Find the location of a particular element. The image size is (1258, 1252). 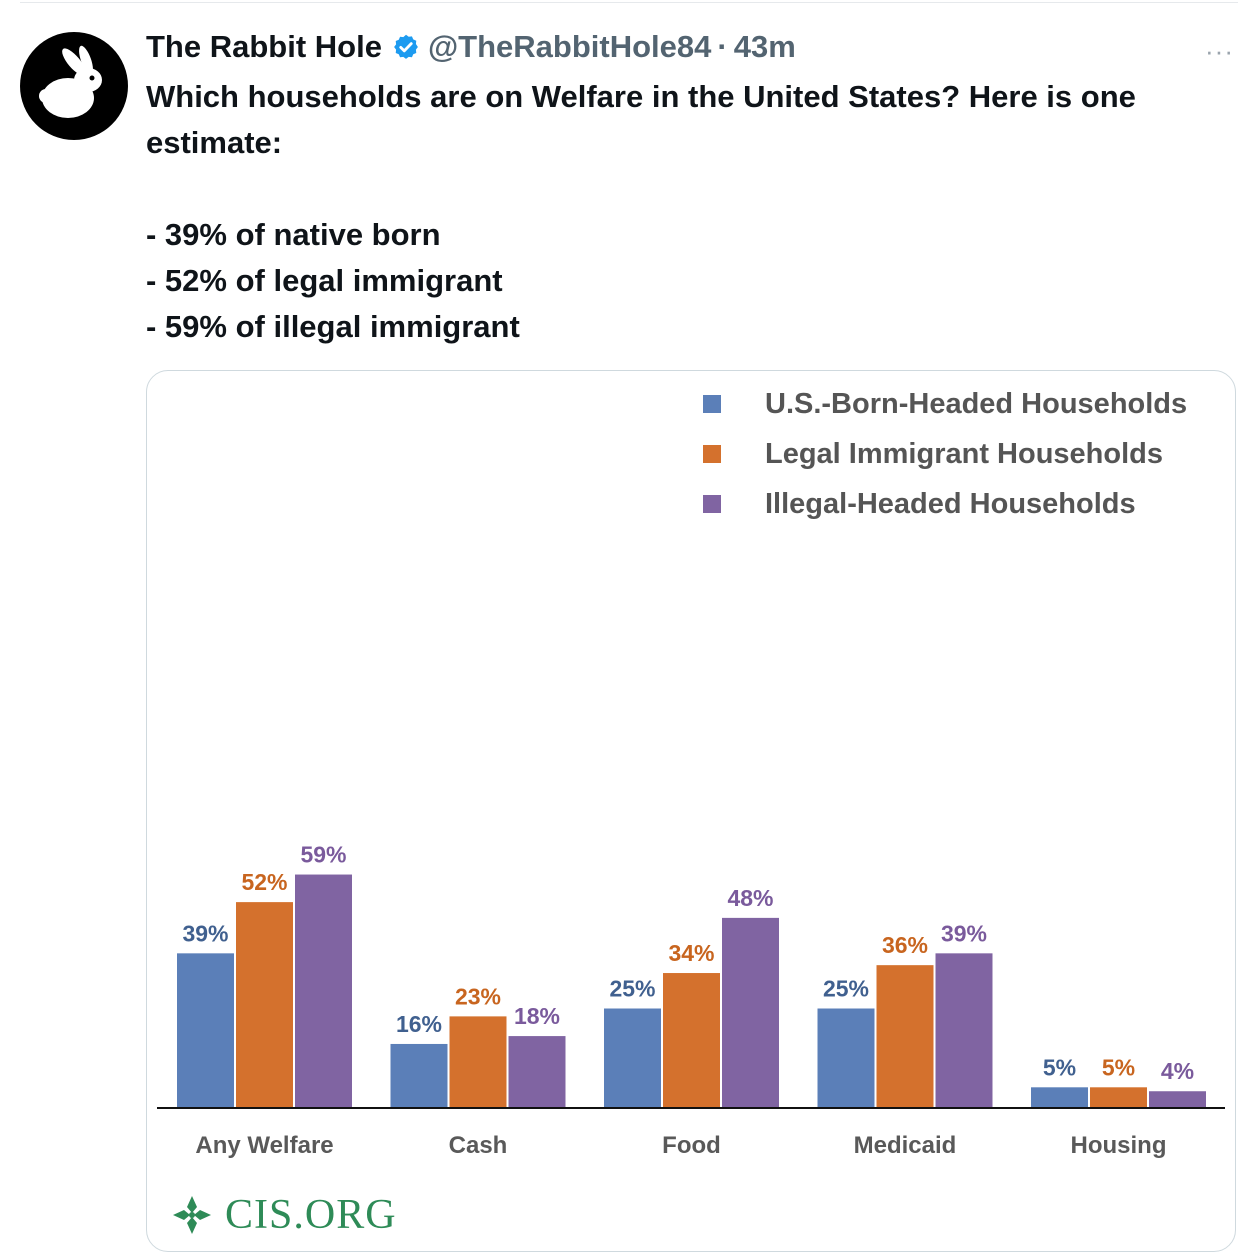

data-label: 59% is located at coordinates (323, 855).